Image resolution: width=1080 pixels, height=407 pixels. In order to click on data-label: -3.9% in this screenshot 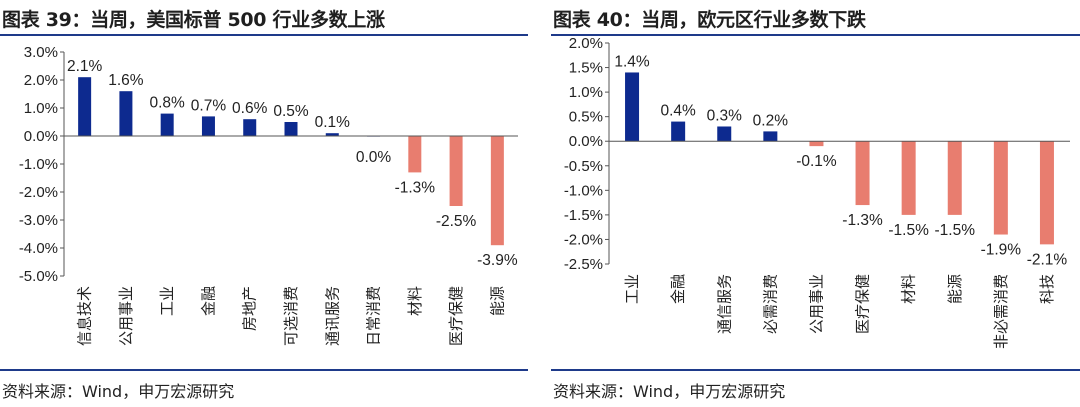, I will do `click(497, 260)`.